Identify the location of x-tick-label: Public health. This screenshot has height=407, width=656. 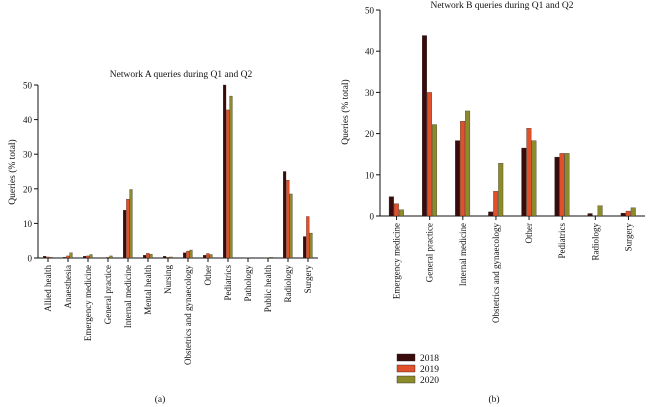
(268, 289).